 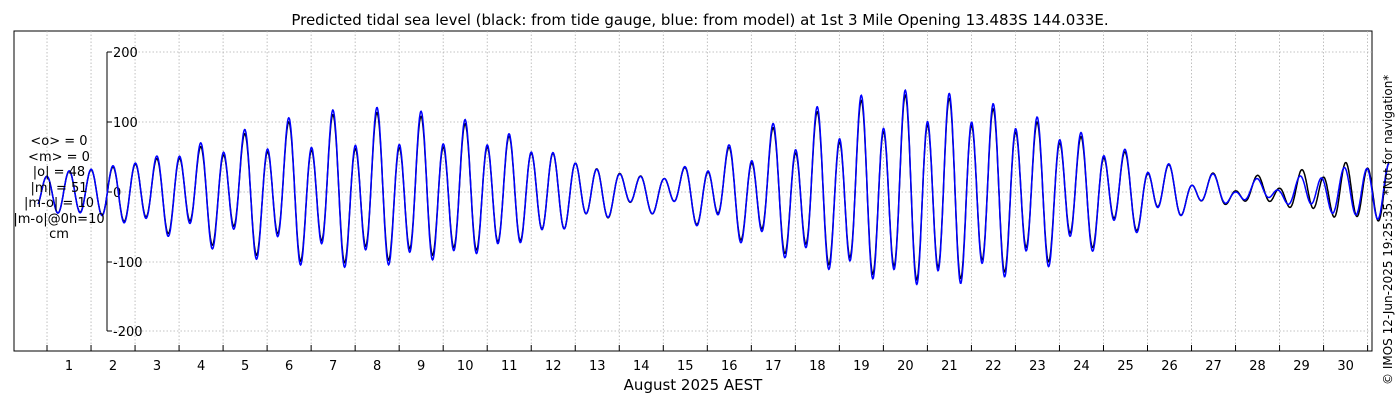 What do you see at coordinates (817, 366) in the screenshot?
I see `x-tick-label: 18` at bounding box center [817, 366].